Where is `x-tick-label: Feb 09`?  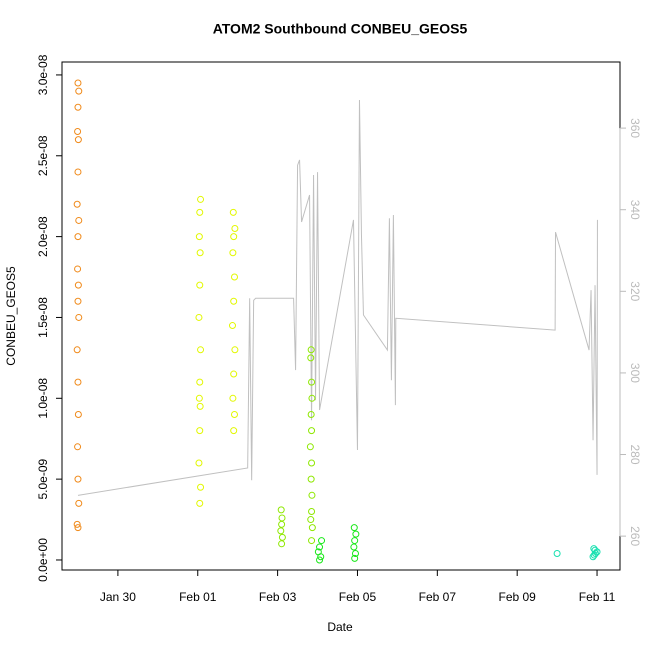
x-tick-label: Feb 09 is located at coordinates (518, 597).